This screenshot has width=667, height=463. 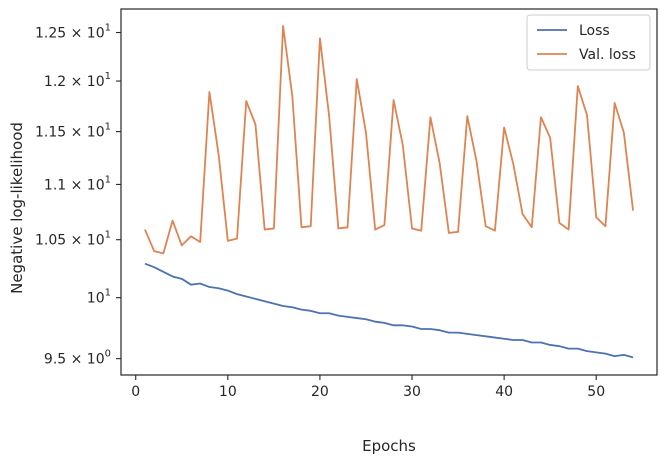 I want to click on x-tick-label: 40, so click(x=504, y=392).